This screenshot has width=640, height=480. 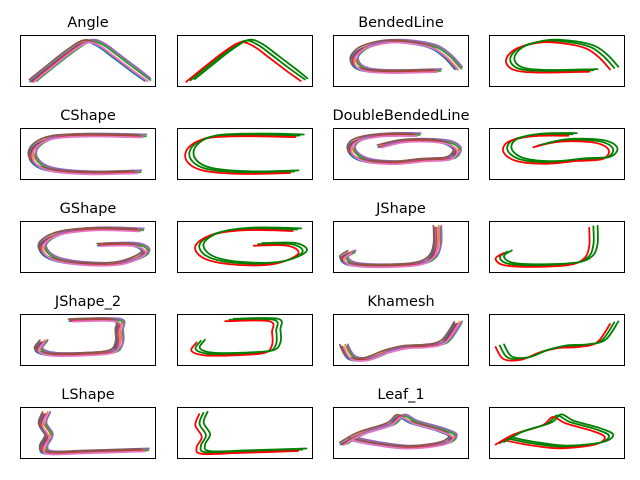 I want to click on panel-title: LShape, so click(x=88, y=395).